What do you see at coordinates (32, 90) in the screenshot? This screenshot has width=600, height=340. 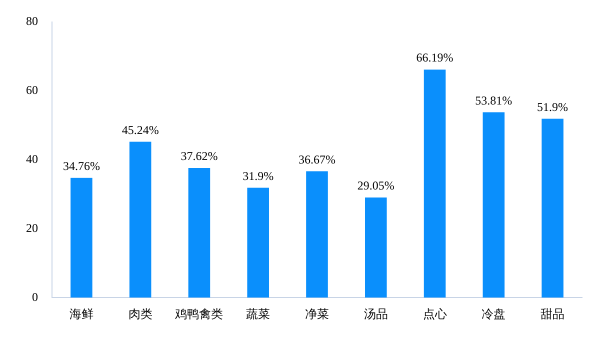 I see `y-tick-label: 60` at bounding box center [32, 90].